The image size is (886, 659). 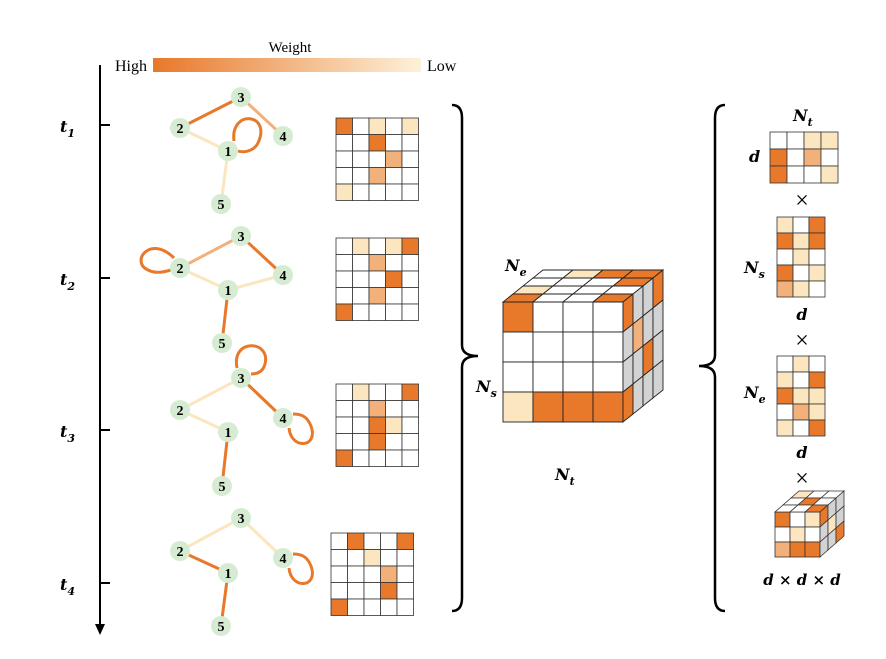 I want to click on right-bracket, so click(x=712, y=358).